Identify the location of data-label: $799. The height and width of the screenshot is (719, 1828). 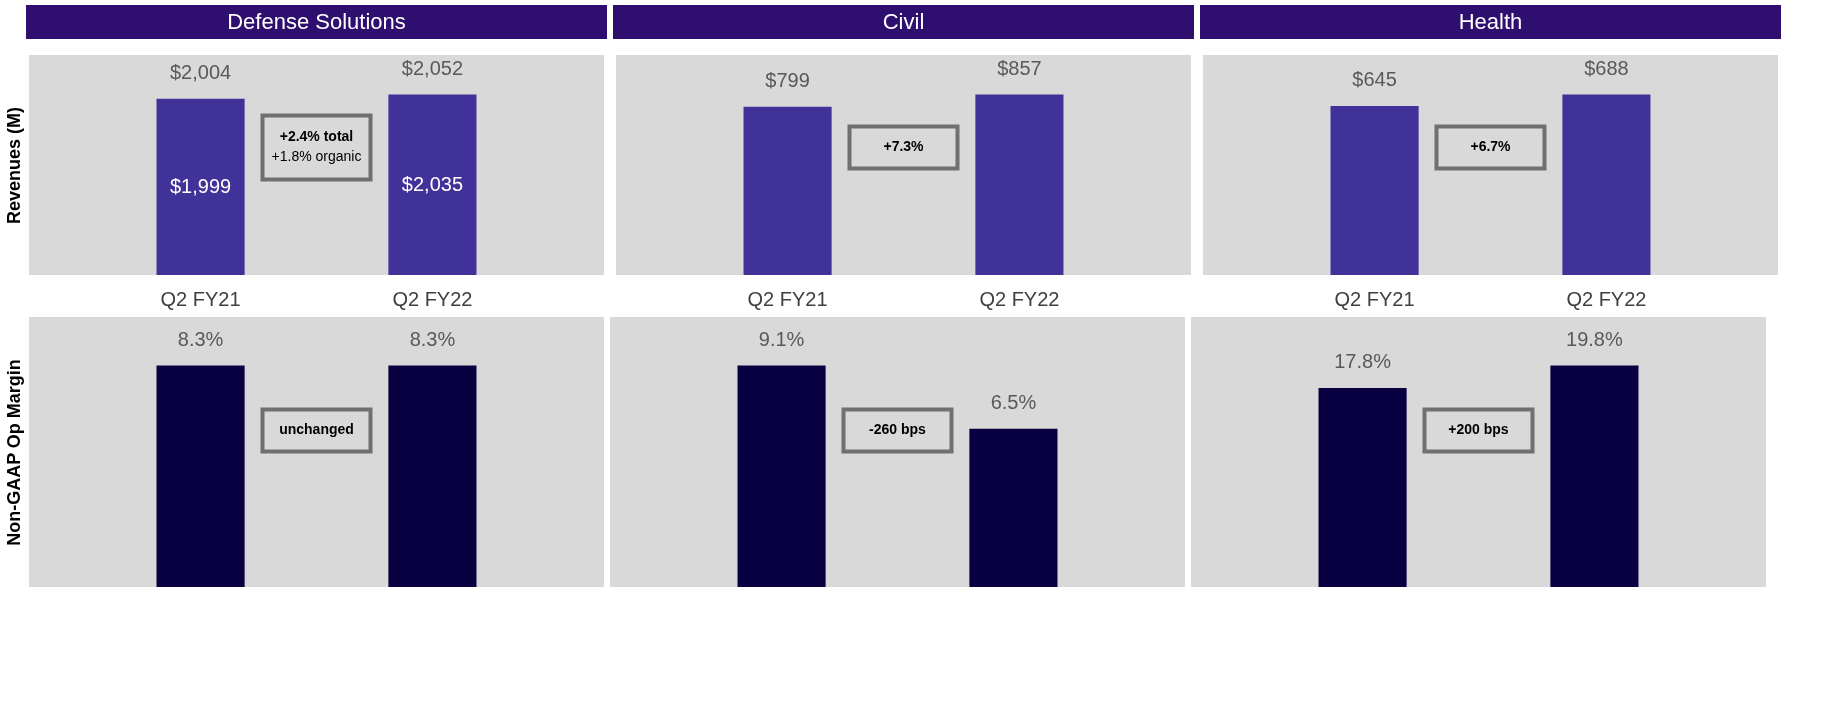
(787, 79).